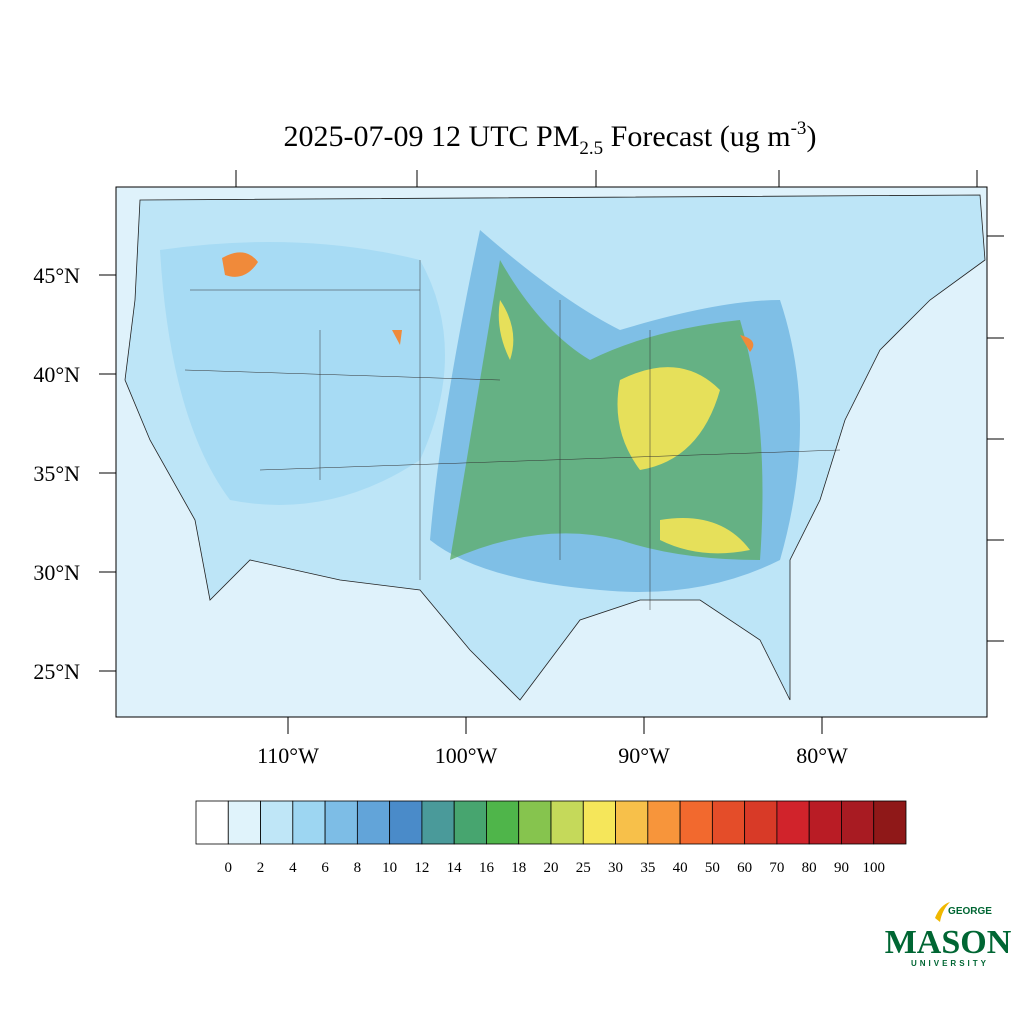  Describe the element at coordinates (432, 136) in the screenshot. I see `title-main: 2025-07-09 12 UTC PM` at that location.